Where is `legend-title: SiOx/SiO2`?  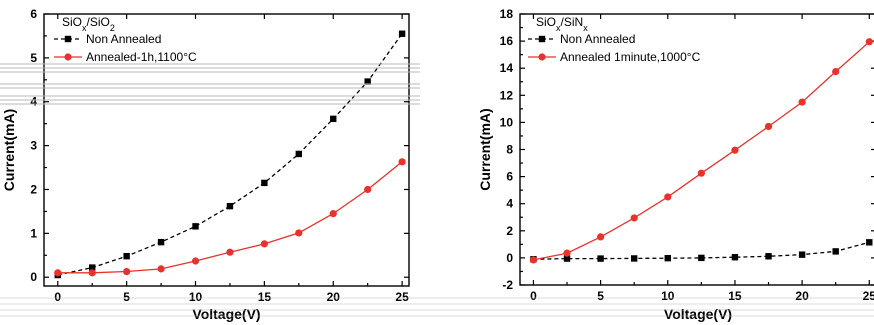
legend-title: SiOx/SiO2 is located at coordinates (88, 24).